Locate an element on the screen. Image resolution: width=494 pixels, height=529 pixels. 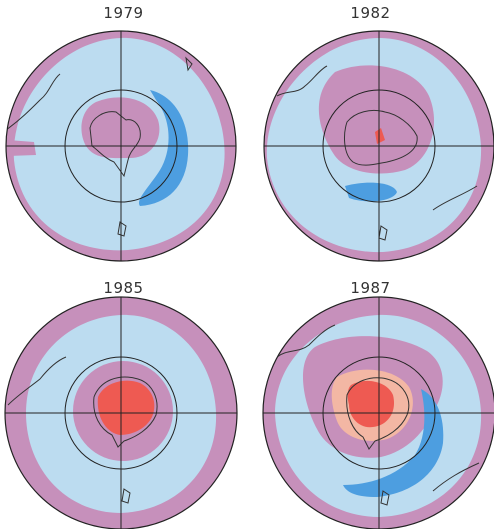
panel-title: 1979 is located at coordinates (123, 13).